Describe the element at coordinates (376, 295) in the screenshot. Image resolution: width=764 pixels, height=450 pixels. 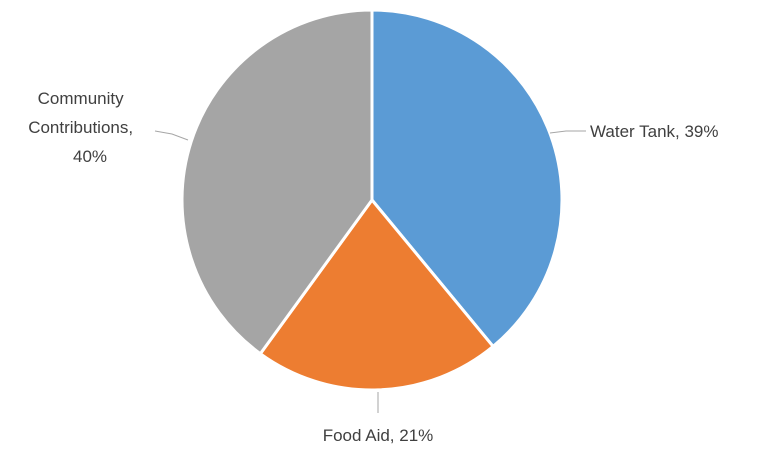
I see `pie-slice-food-aid` at that location.